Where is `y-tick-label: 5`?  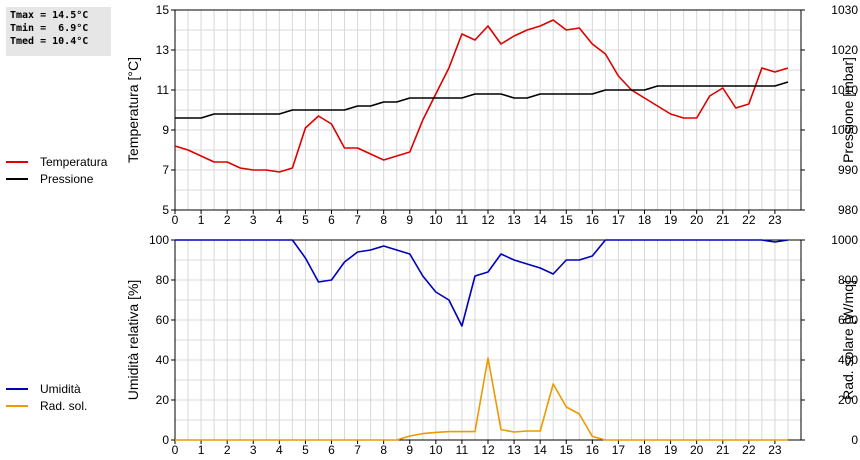
y-tick-label: 5 is located at coordinates (165, 210).